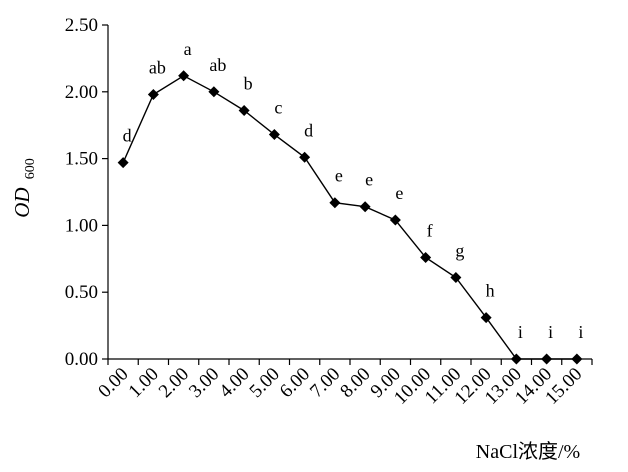  Describe the element at coordinates (490, 291) in the screenshot. I see `data-label: h` at that location.